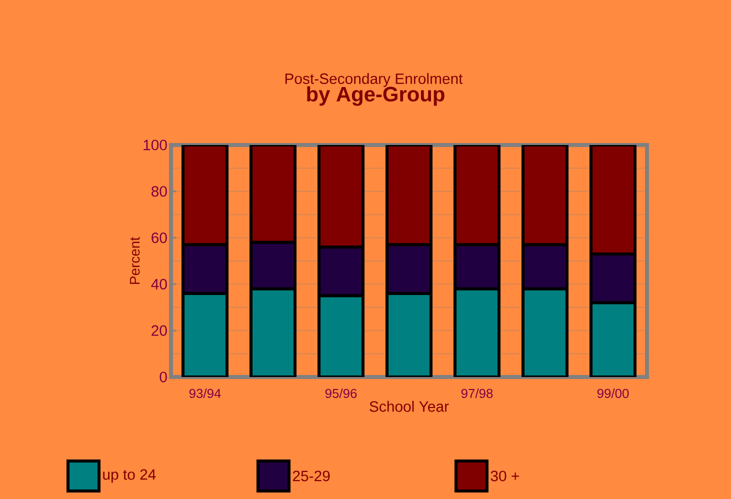  What do you see at coordinates (613, 393) in the screenshot?
I see `x-tick-label: 99/00` at bounding box center [613, 393].